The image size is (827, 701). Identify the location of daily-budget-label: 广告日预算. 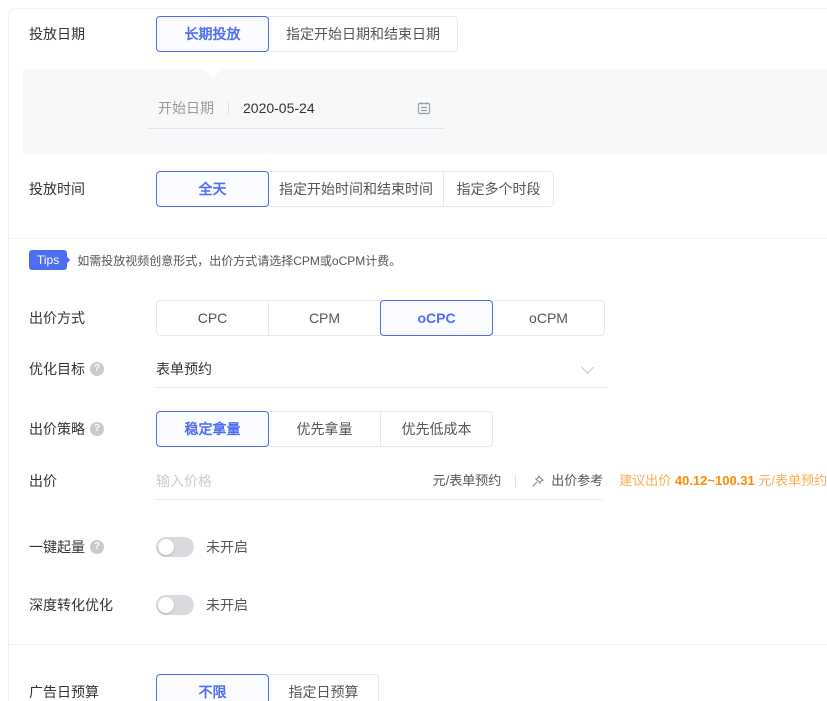
(64, 692).